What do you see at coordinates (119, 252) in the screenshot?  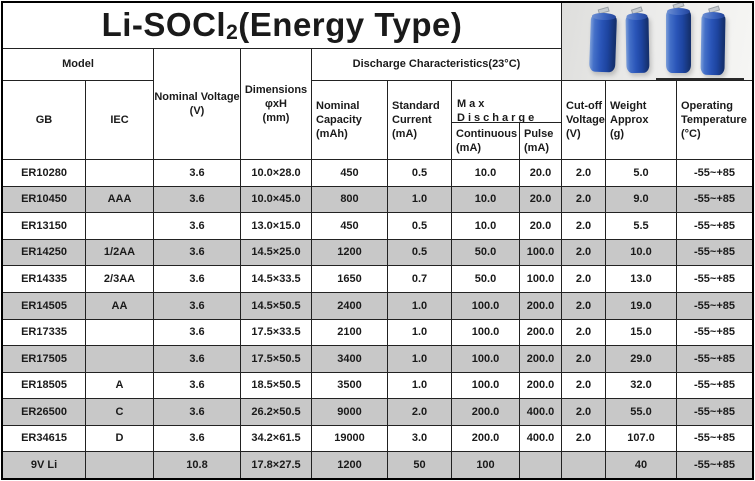 I see `cell-model-iec: 1/2AA` at bounding box center [119, 252].